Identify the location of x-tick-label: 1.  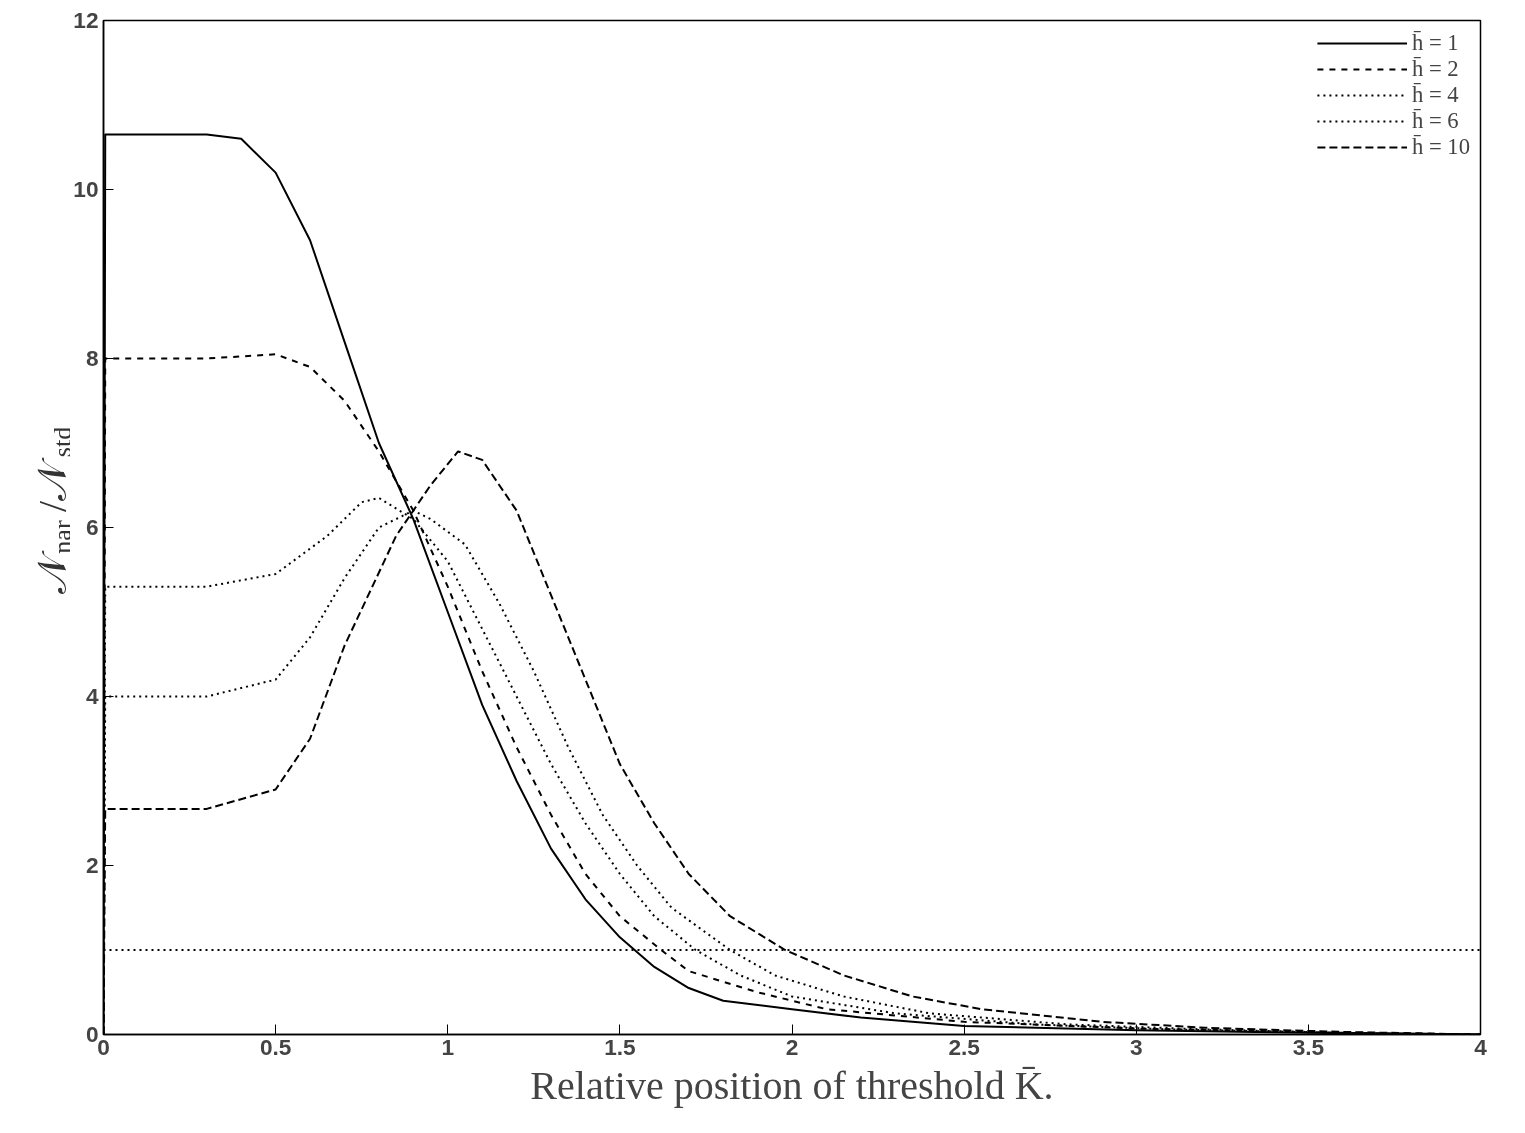
(448, 1046).